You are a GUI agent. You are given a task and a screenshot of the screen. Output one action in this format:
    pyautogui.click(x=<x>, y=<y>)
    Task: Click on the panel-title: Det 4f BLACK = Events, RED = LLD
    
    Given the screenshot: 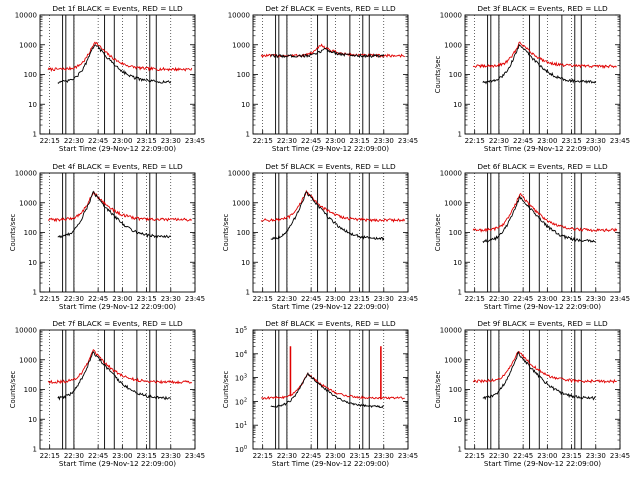 What is the action you would take?
    pyautogui.click(x=117, y=166)
    